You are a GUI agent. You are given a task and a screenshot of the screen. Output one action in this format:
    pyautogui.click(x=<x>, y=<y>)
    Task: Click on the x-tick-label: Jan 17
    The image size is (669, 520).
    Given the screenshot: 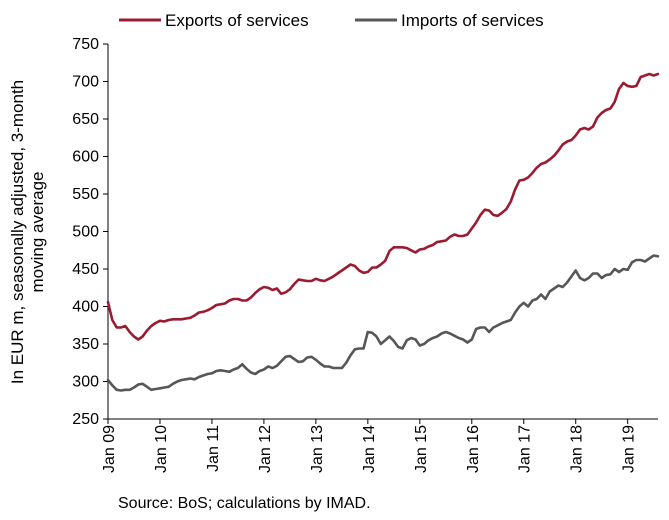 What is the action you would take?
    pyautogui.click(x=525, y=449)
    